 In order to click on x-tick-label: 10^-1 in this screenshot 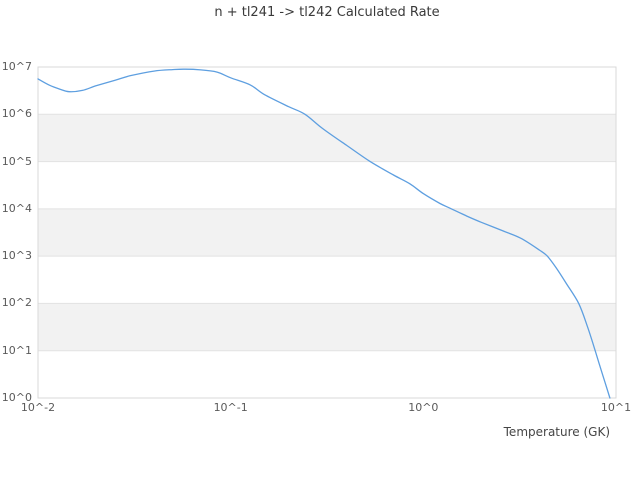, I will do `click(230, 407)`.